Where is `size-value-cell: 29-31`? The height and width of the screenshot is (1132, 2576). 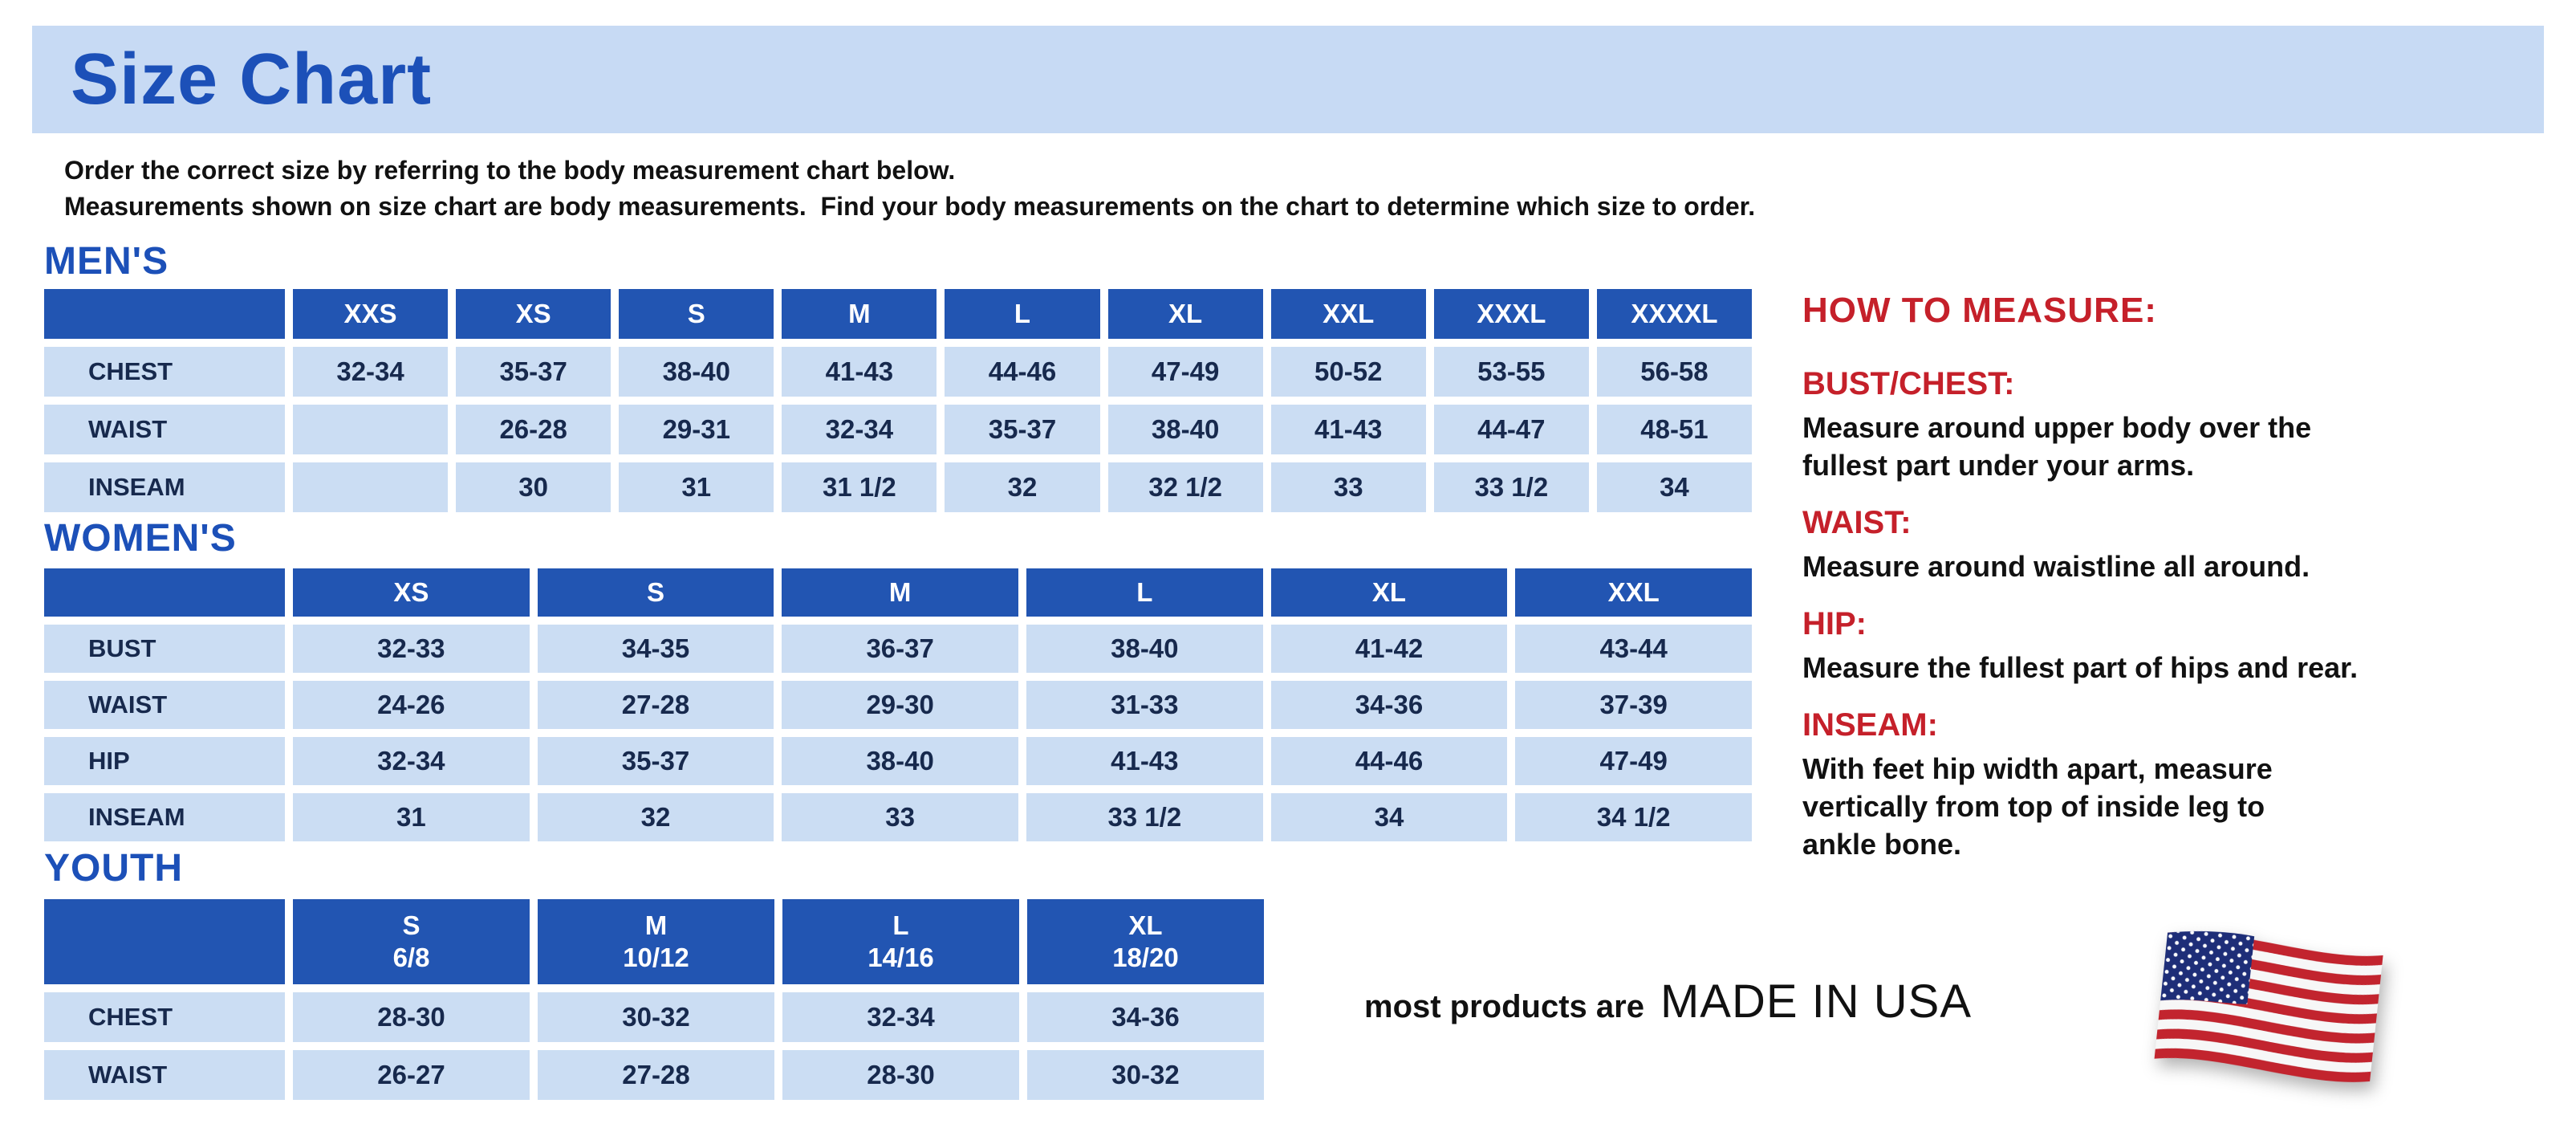
size-value-cell: 29-31 is located at coordinates (697, 429).